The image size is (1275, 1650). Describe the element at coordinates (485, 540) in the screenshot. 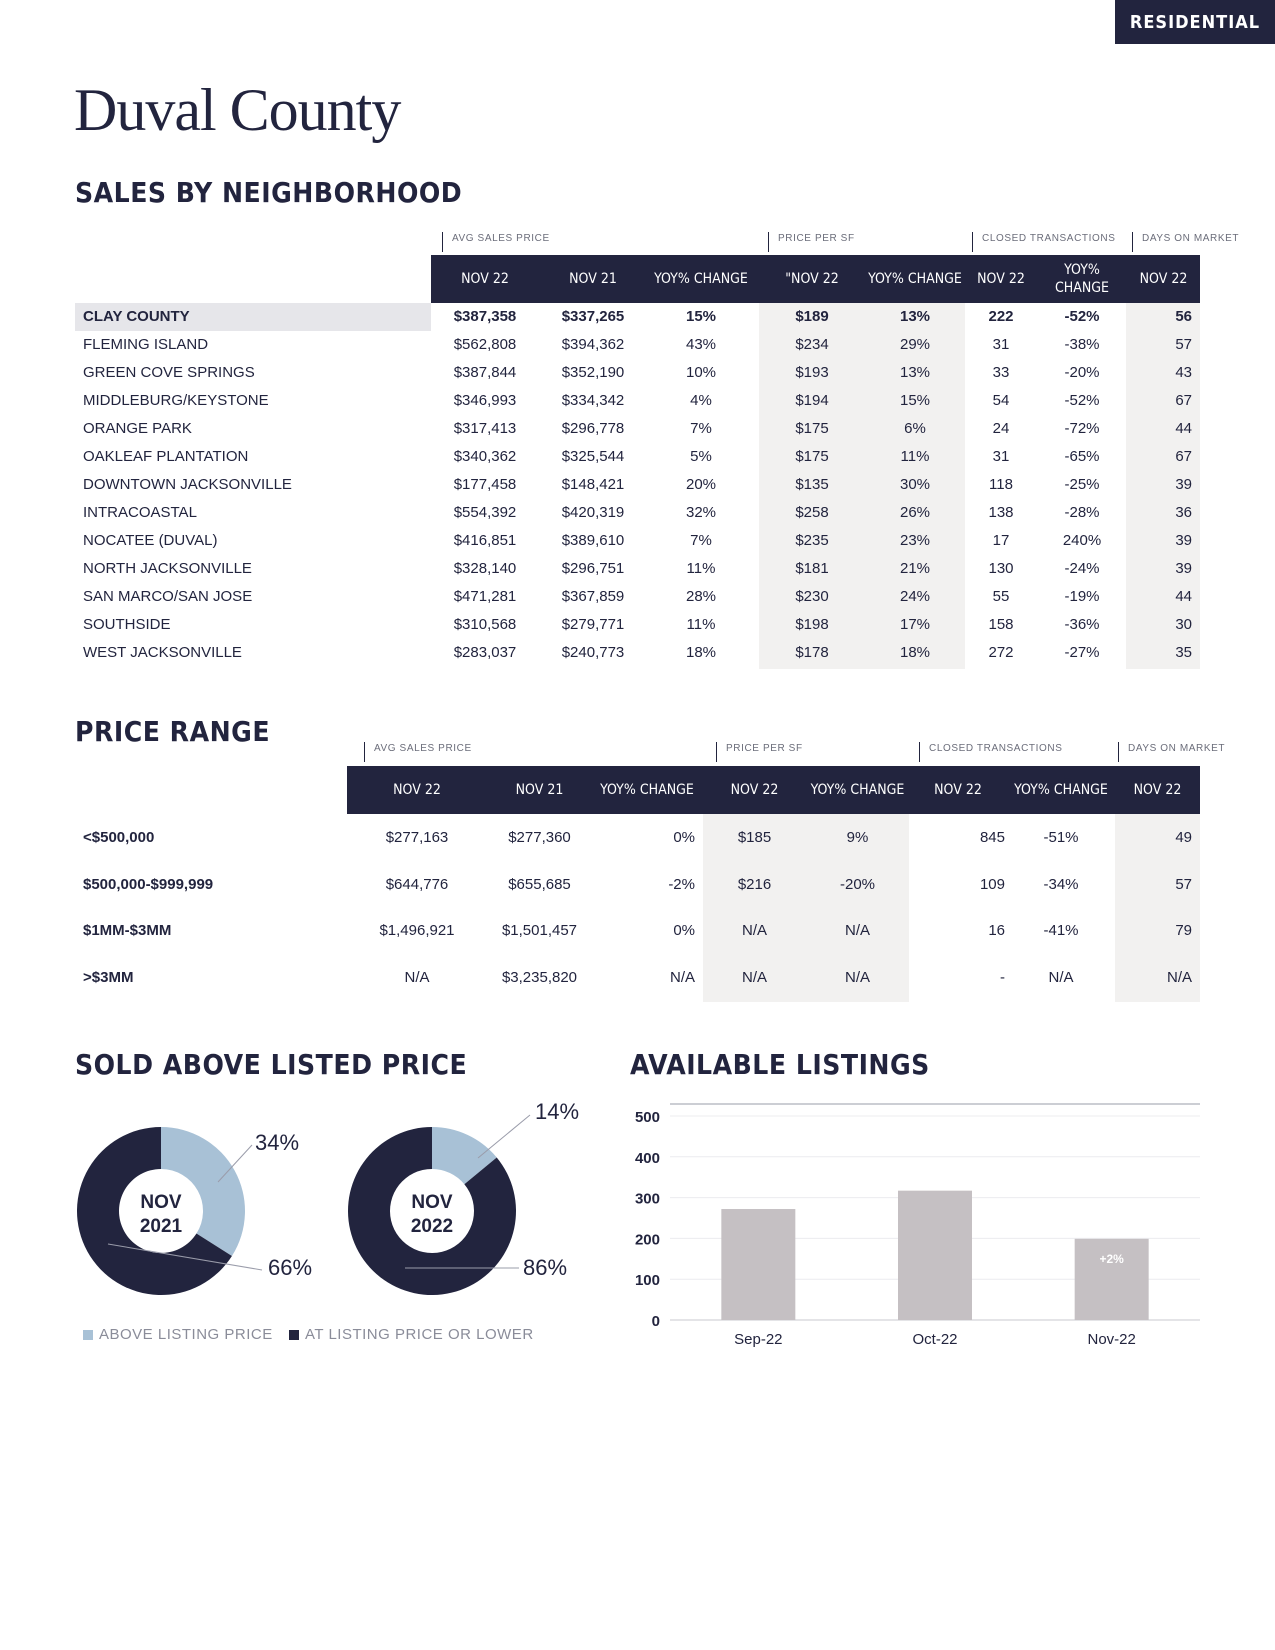

I see `table-cell: $416,851` at that location.